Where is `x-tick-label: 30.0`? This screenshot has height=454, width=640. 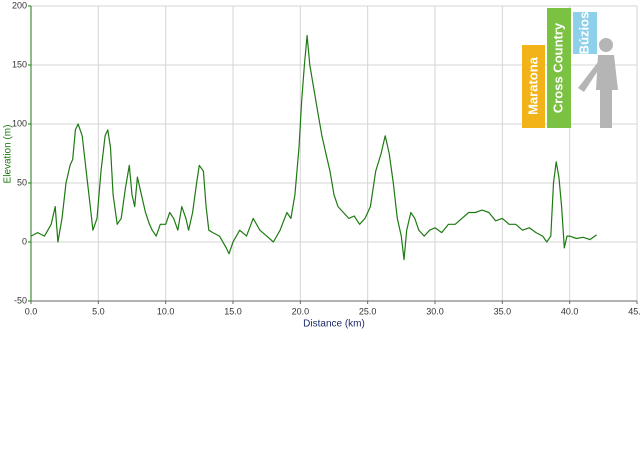
x-tick-label: 30.0 is located at coordinates (435, 311).